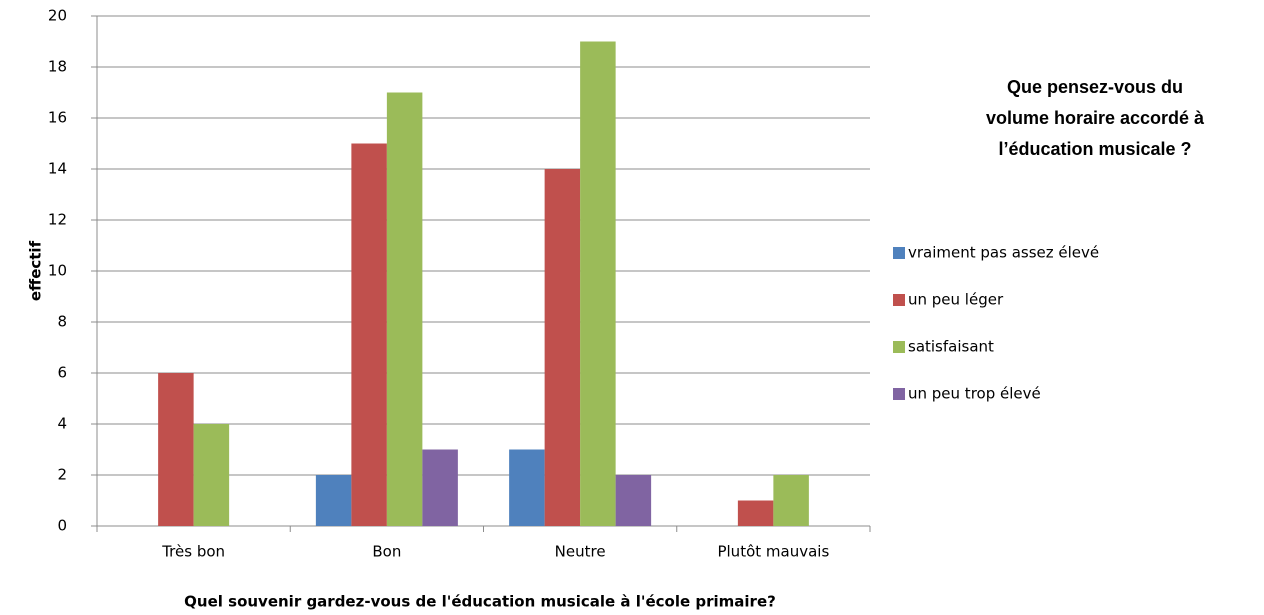 The image size is (1264, 615). Describe the element at coordinates (62, 526) in the screenshot. I see `y-tick-label: 0` at that location.